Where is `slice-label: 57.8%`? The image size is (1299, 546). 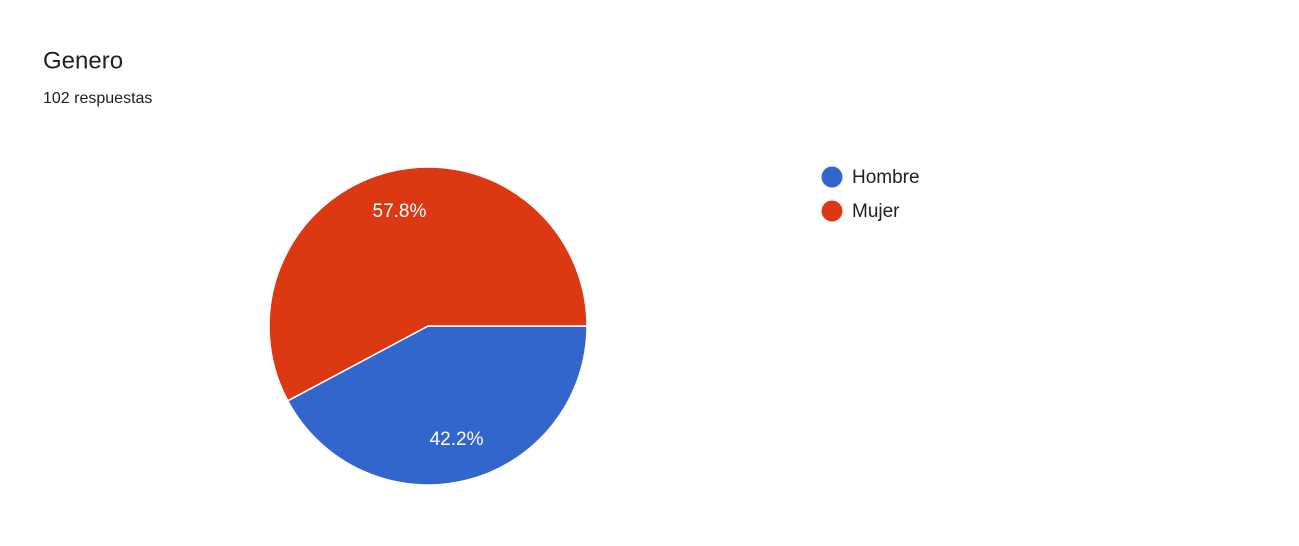
slice-label: 57.8% is located at coordinates (400, 211).